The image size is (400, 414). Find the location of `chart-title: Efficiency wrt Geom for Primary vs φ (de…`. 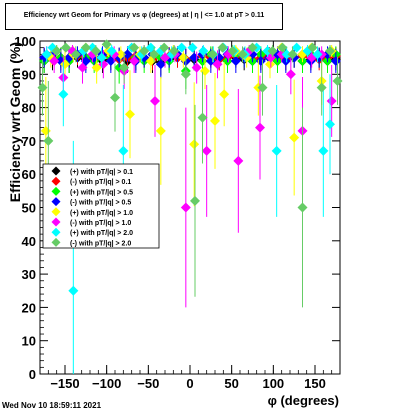

chart-title: Efficiency wrt Geom for Primary vs φ (de… is located at coordinates (144, 15).